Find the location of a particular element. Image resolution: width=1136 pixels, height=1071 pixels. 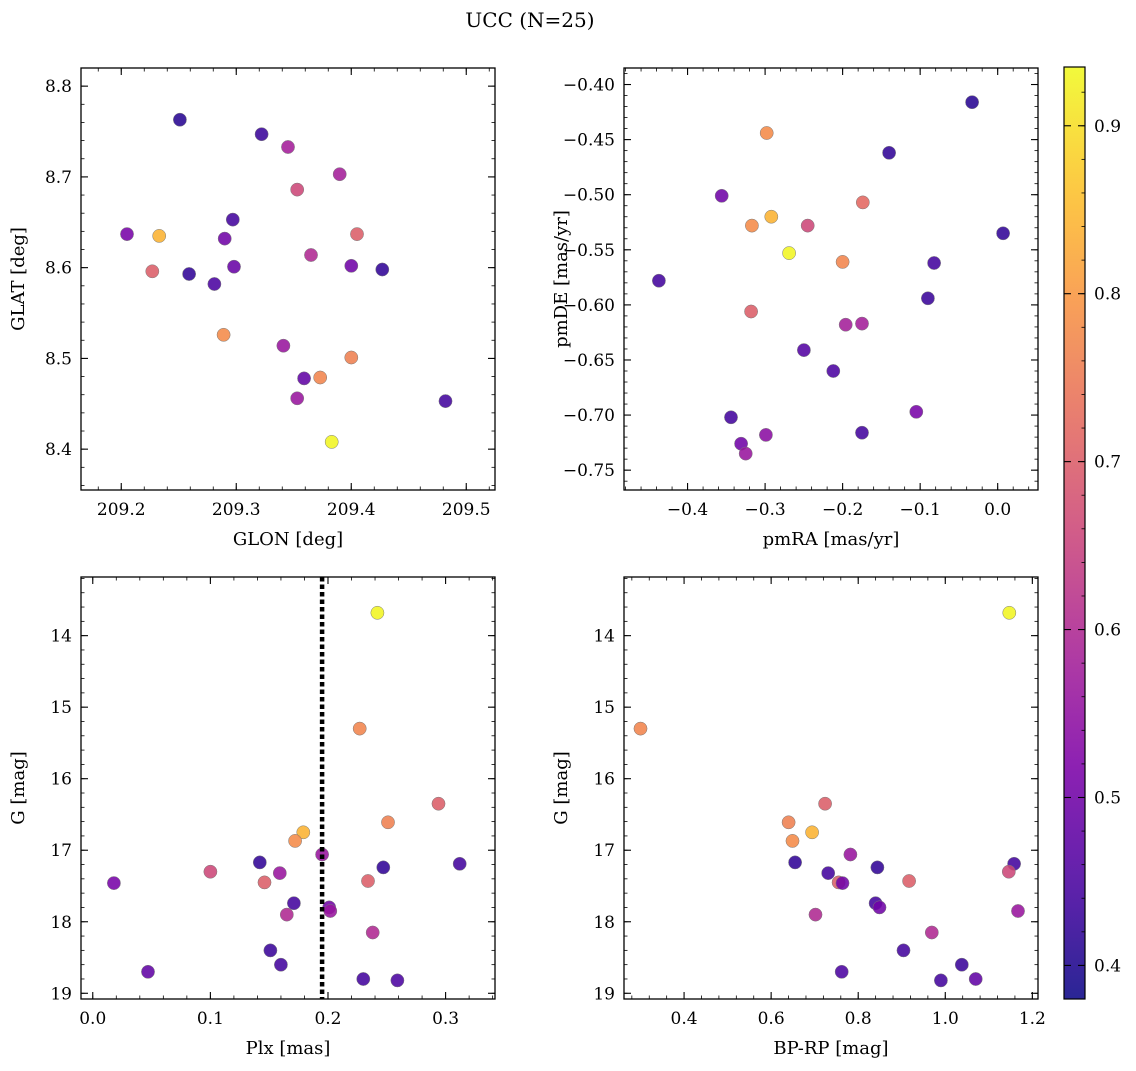

figure-title: UCC (N=25) is located at coordinates (529, 20).